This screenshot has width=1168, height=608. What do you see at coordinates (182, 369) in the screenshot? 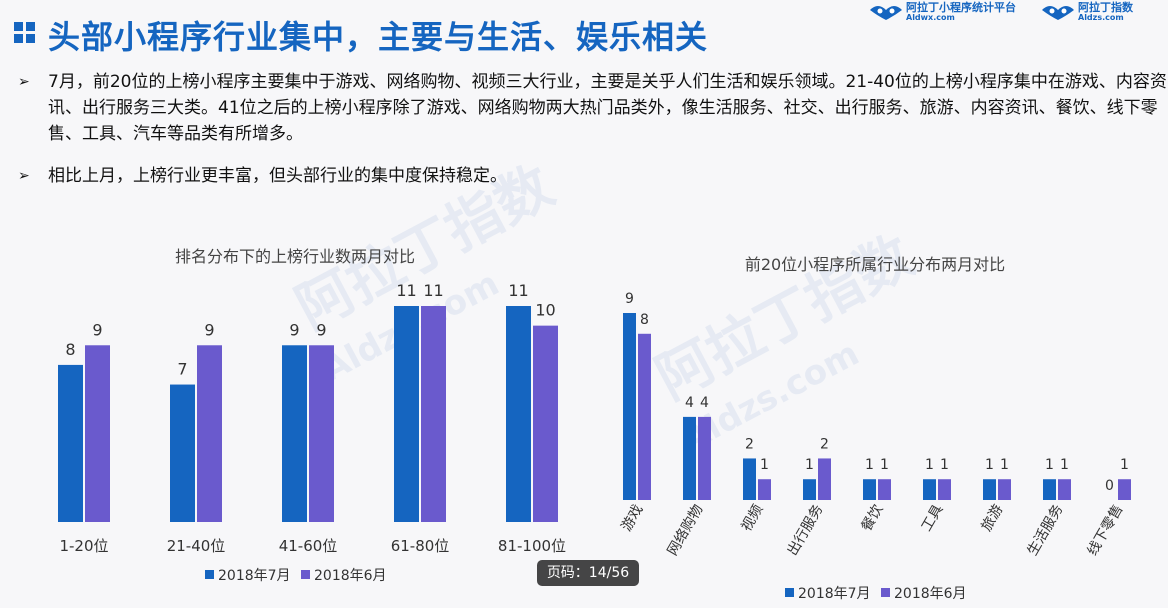
I see `chart-1-value-1-2: 7` at bounding box center [182, 369].